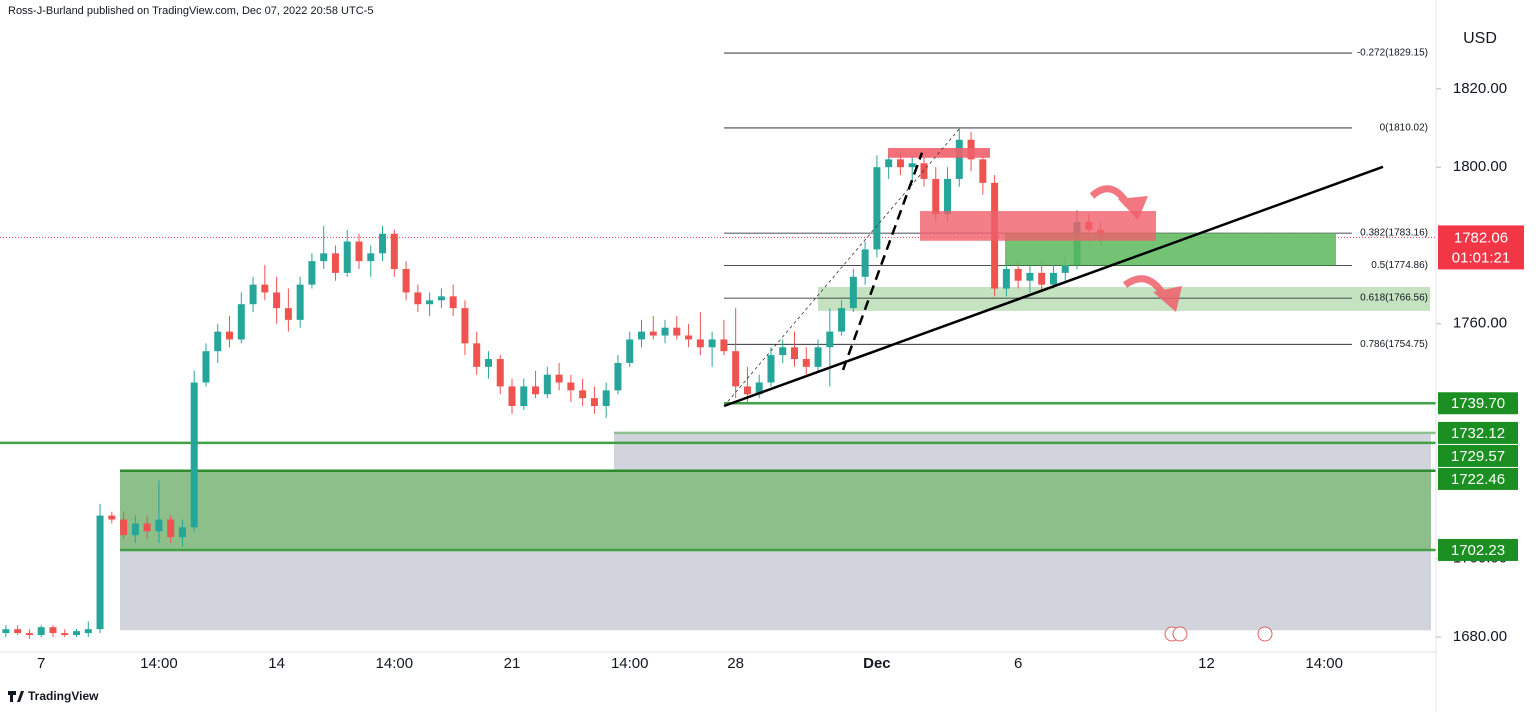  What do you see at coordinates (1478, 403) in the screenshot?
I see `price-tag-label: 1739.70` at bounding box center [1478, 403].